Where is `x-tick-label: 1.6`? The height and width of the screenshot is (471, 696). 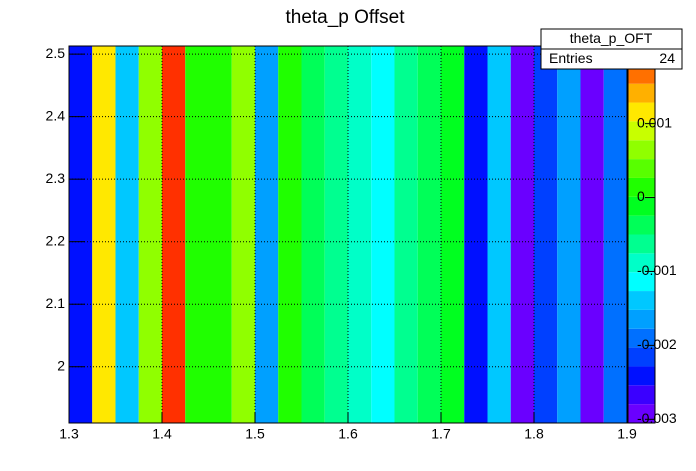 x-tick-label: 1.6 is located at coordinates (348, 434).